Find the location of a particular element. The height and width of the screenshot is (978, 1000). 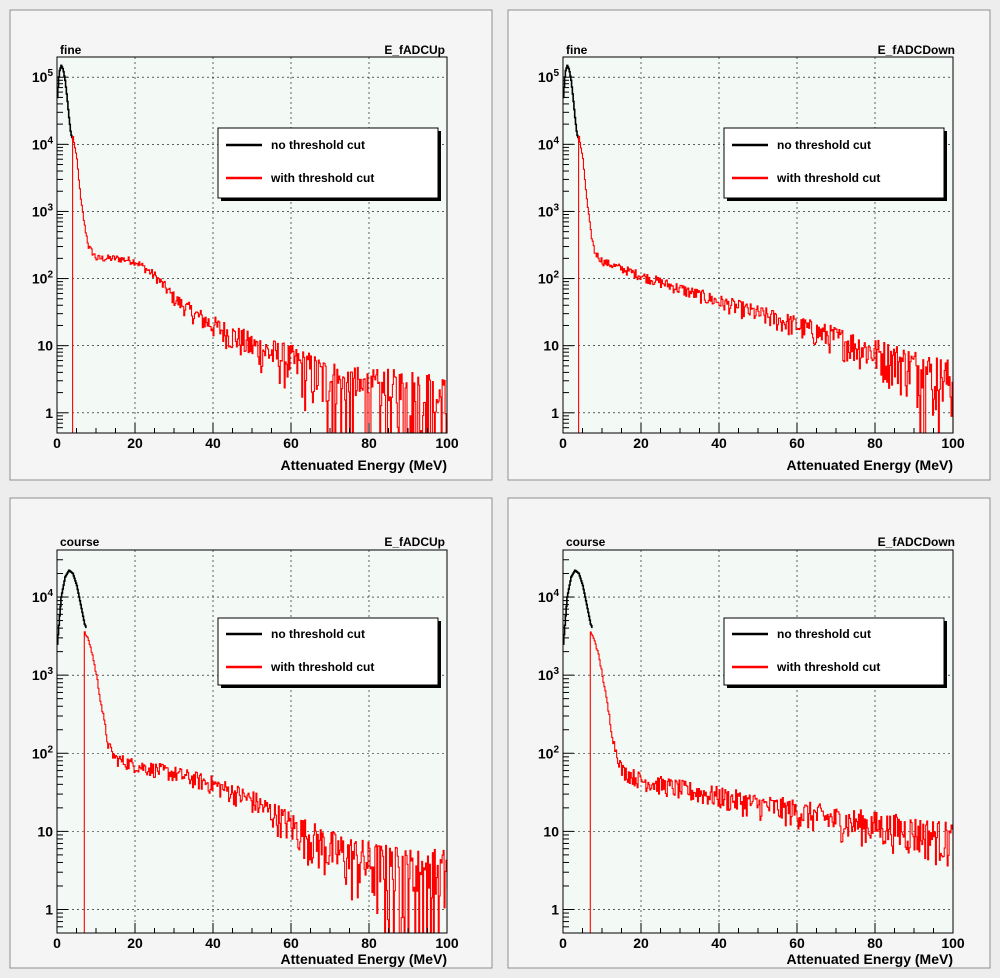

plot-frame is located at coordinates (252, 245).